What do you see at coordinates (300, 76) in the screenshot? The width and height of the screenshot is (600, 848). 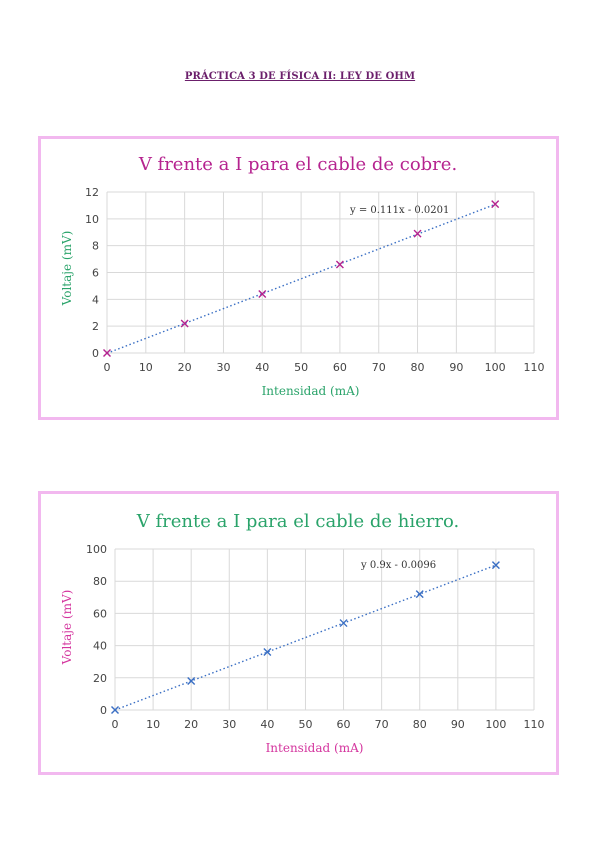 I see `page-title: PRÁCTICA 3 DE FÍSICA II: LEY DE OHM` at bounding box center [300, 76].